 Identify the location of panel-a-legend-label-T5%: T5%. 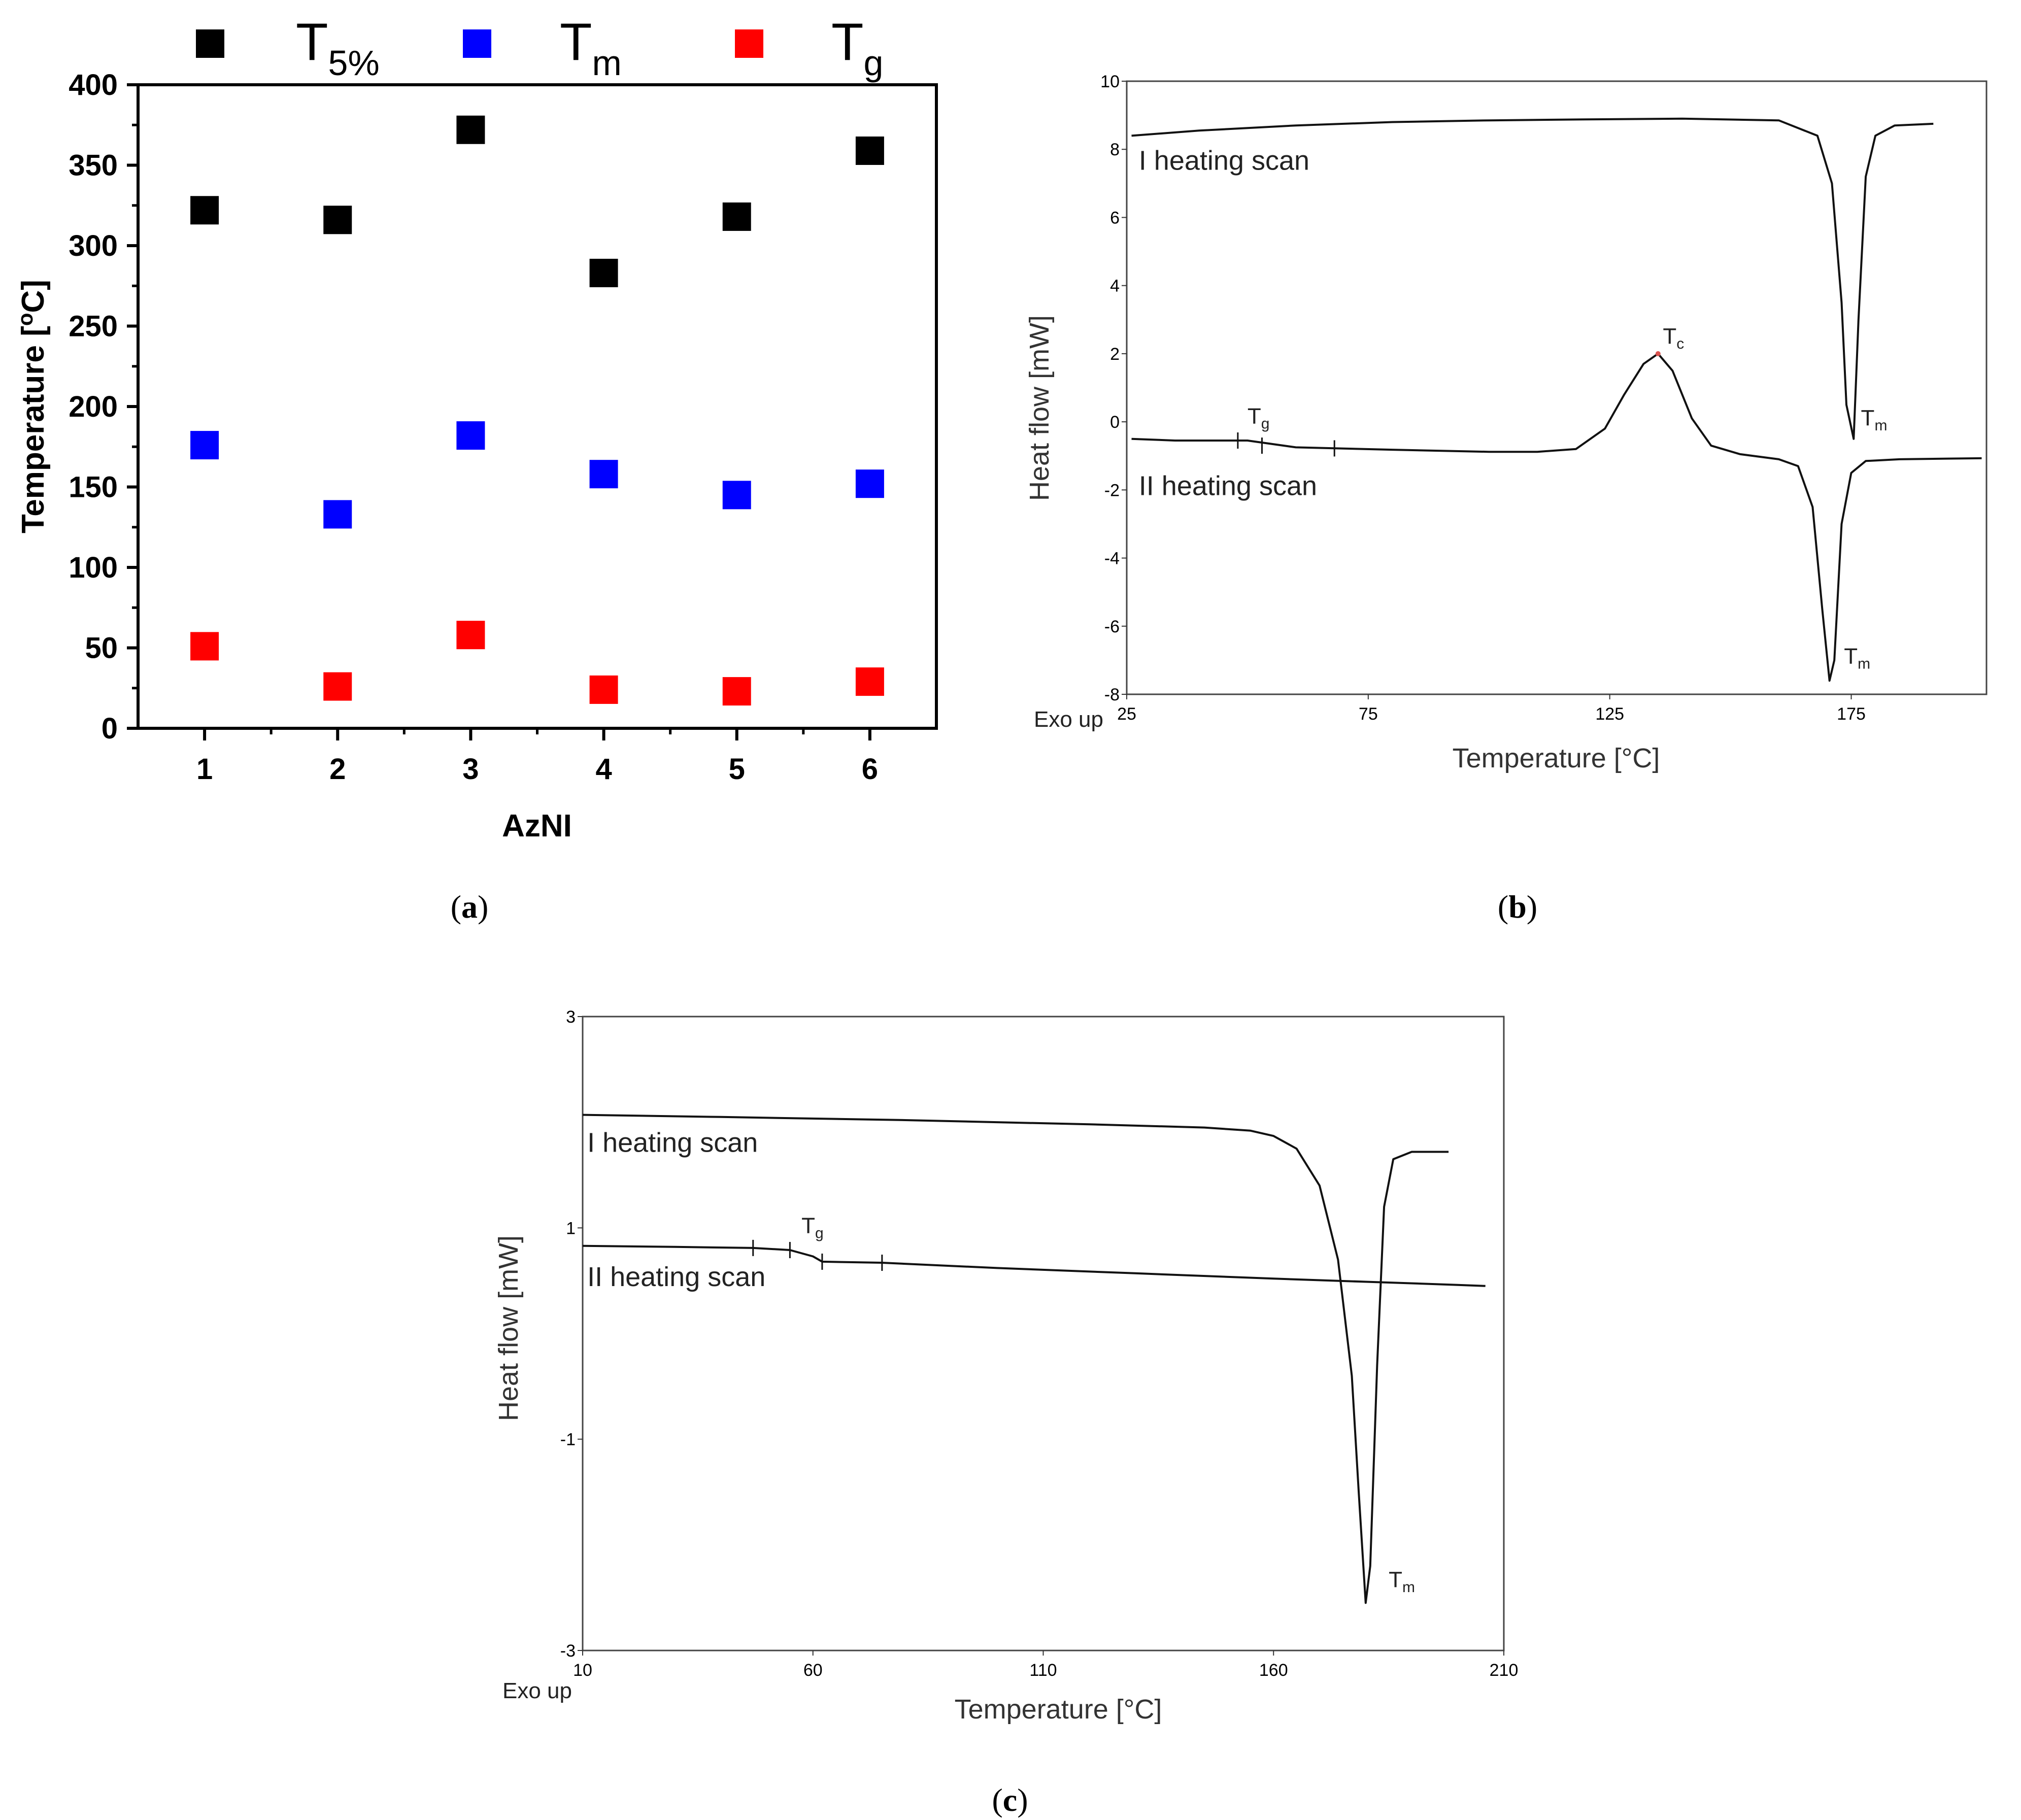
(338, 48).